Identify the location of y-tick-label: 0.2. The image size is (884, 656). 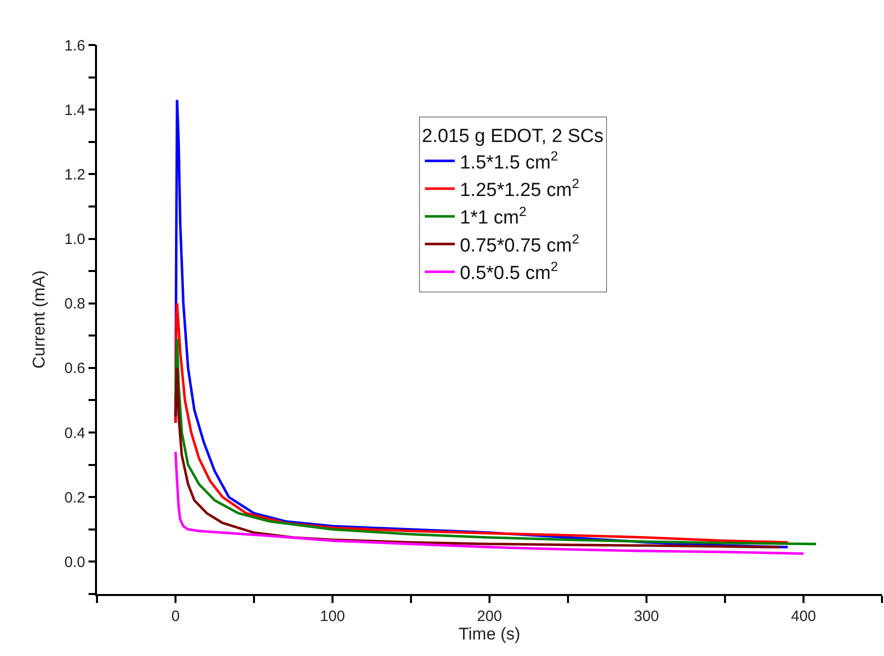
(75, 497).